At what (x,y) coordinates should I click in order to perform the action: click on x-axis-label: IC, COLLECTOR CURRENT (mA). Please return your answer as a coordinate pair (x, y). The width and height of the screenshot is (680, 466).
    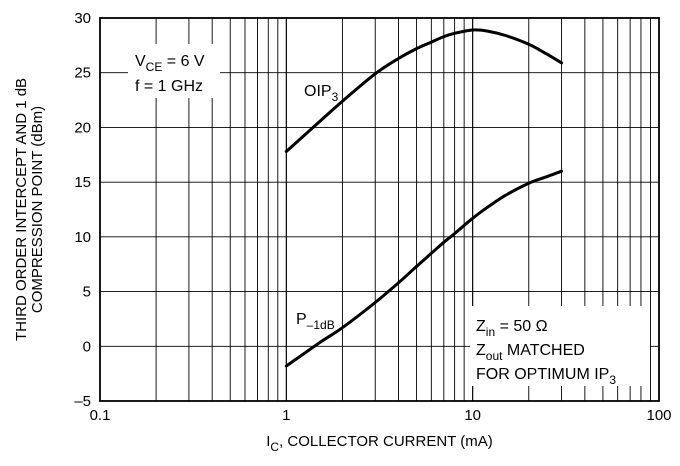
    Looking at the image, I should click on (379, 443).